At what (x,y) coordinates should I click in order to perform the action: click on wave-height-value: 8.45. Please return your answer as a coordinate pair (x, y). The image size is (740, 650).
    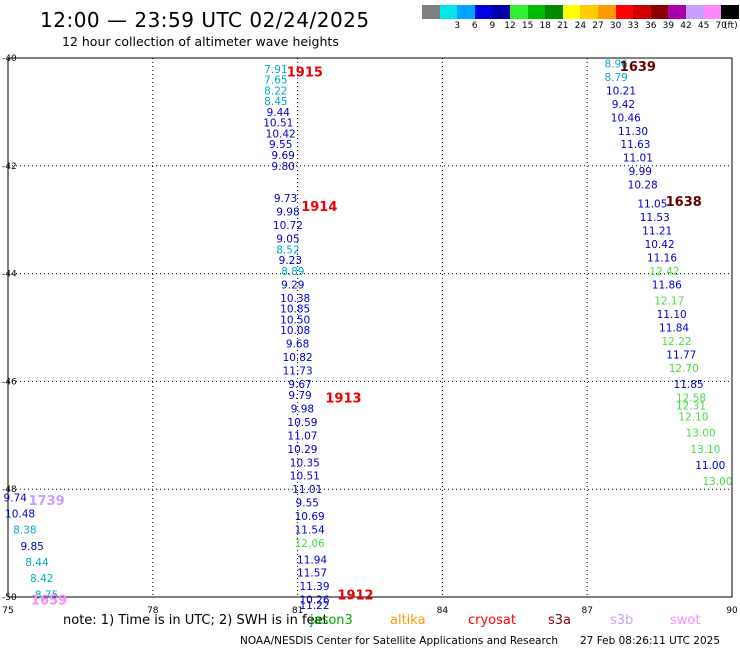
    Looking at the image, I should click on (275, 102).